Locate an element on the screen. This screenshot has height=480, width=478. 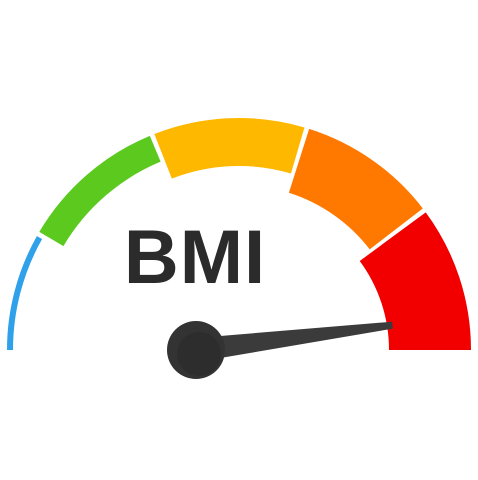
gauge-segment-green is located at coordinates (100, 191).